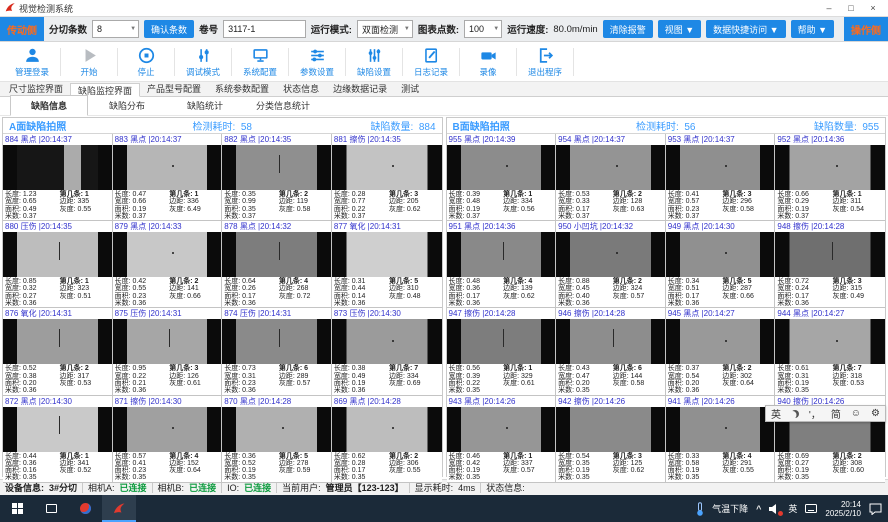 The height and width of the screenshot is (522, 888). Describe the element at coordinates (264, 29) in the screenshot. I see `roll-number-input: 3117-1` at that location.